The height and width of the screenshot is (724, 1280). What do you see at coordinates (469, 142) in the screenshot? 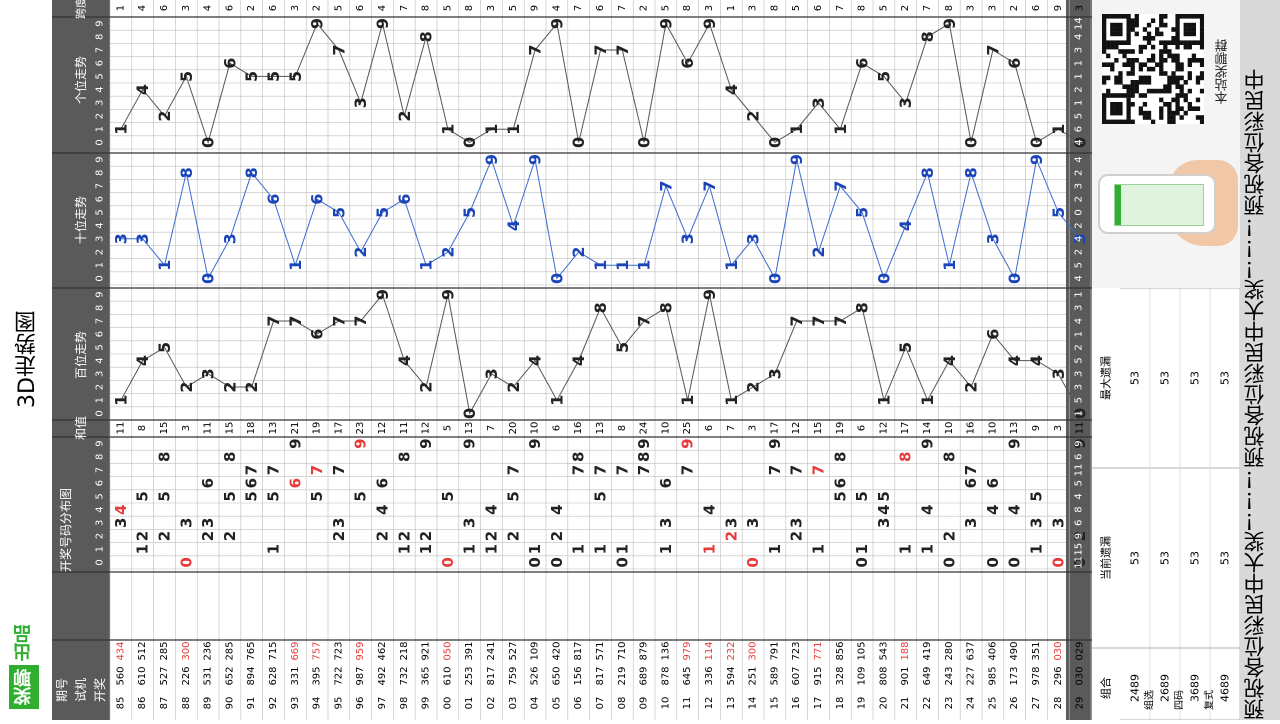
I see `series-point-units: 0` at bounding box center [469, 142].